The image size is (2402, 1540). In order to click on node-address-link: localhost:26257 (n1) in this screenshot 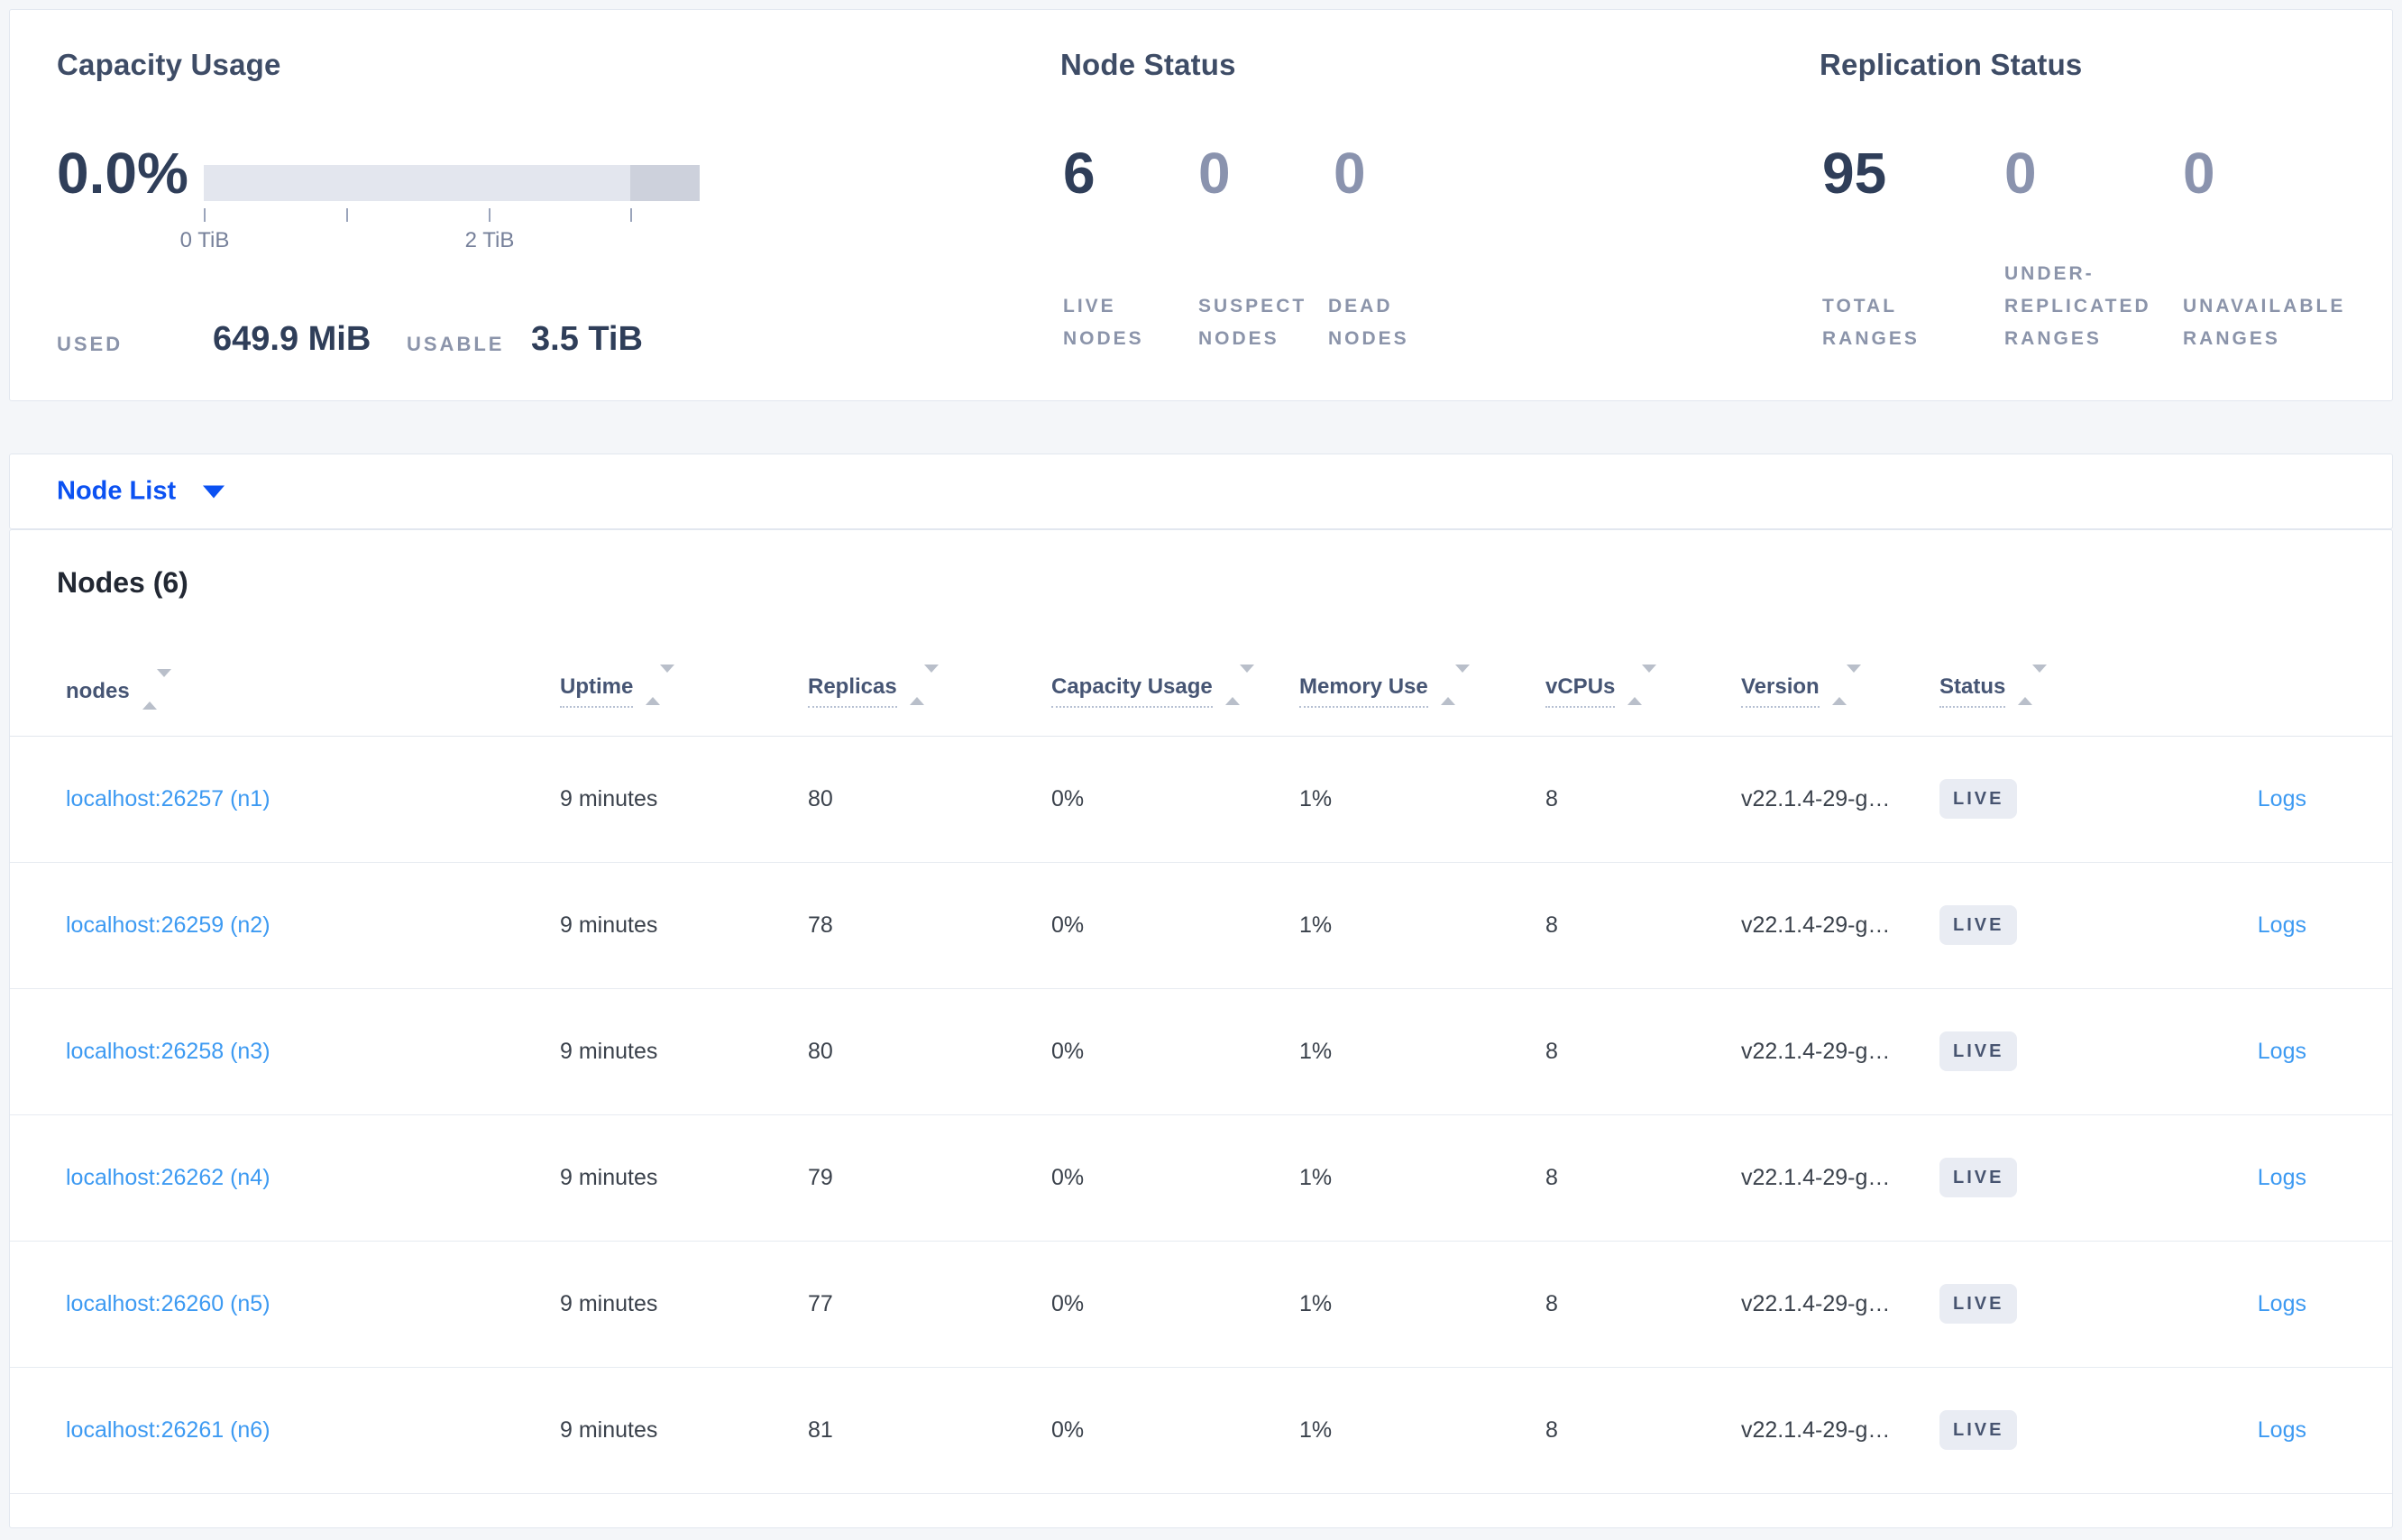, I will do `click(168, 798)`.